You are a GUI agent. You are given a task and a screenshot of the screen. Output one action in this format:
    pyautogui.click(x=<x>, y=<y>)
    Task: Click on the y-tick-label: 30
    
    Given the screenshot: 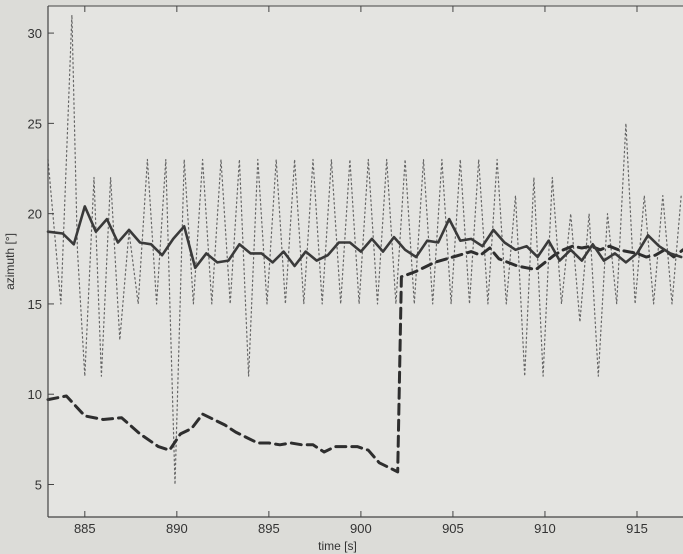 What is the action you would take?
    pyautogui.click(x=35, y=33)
    